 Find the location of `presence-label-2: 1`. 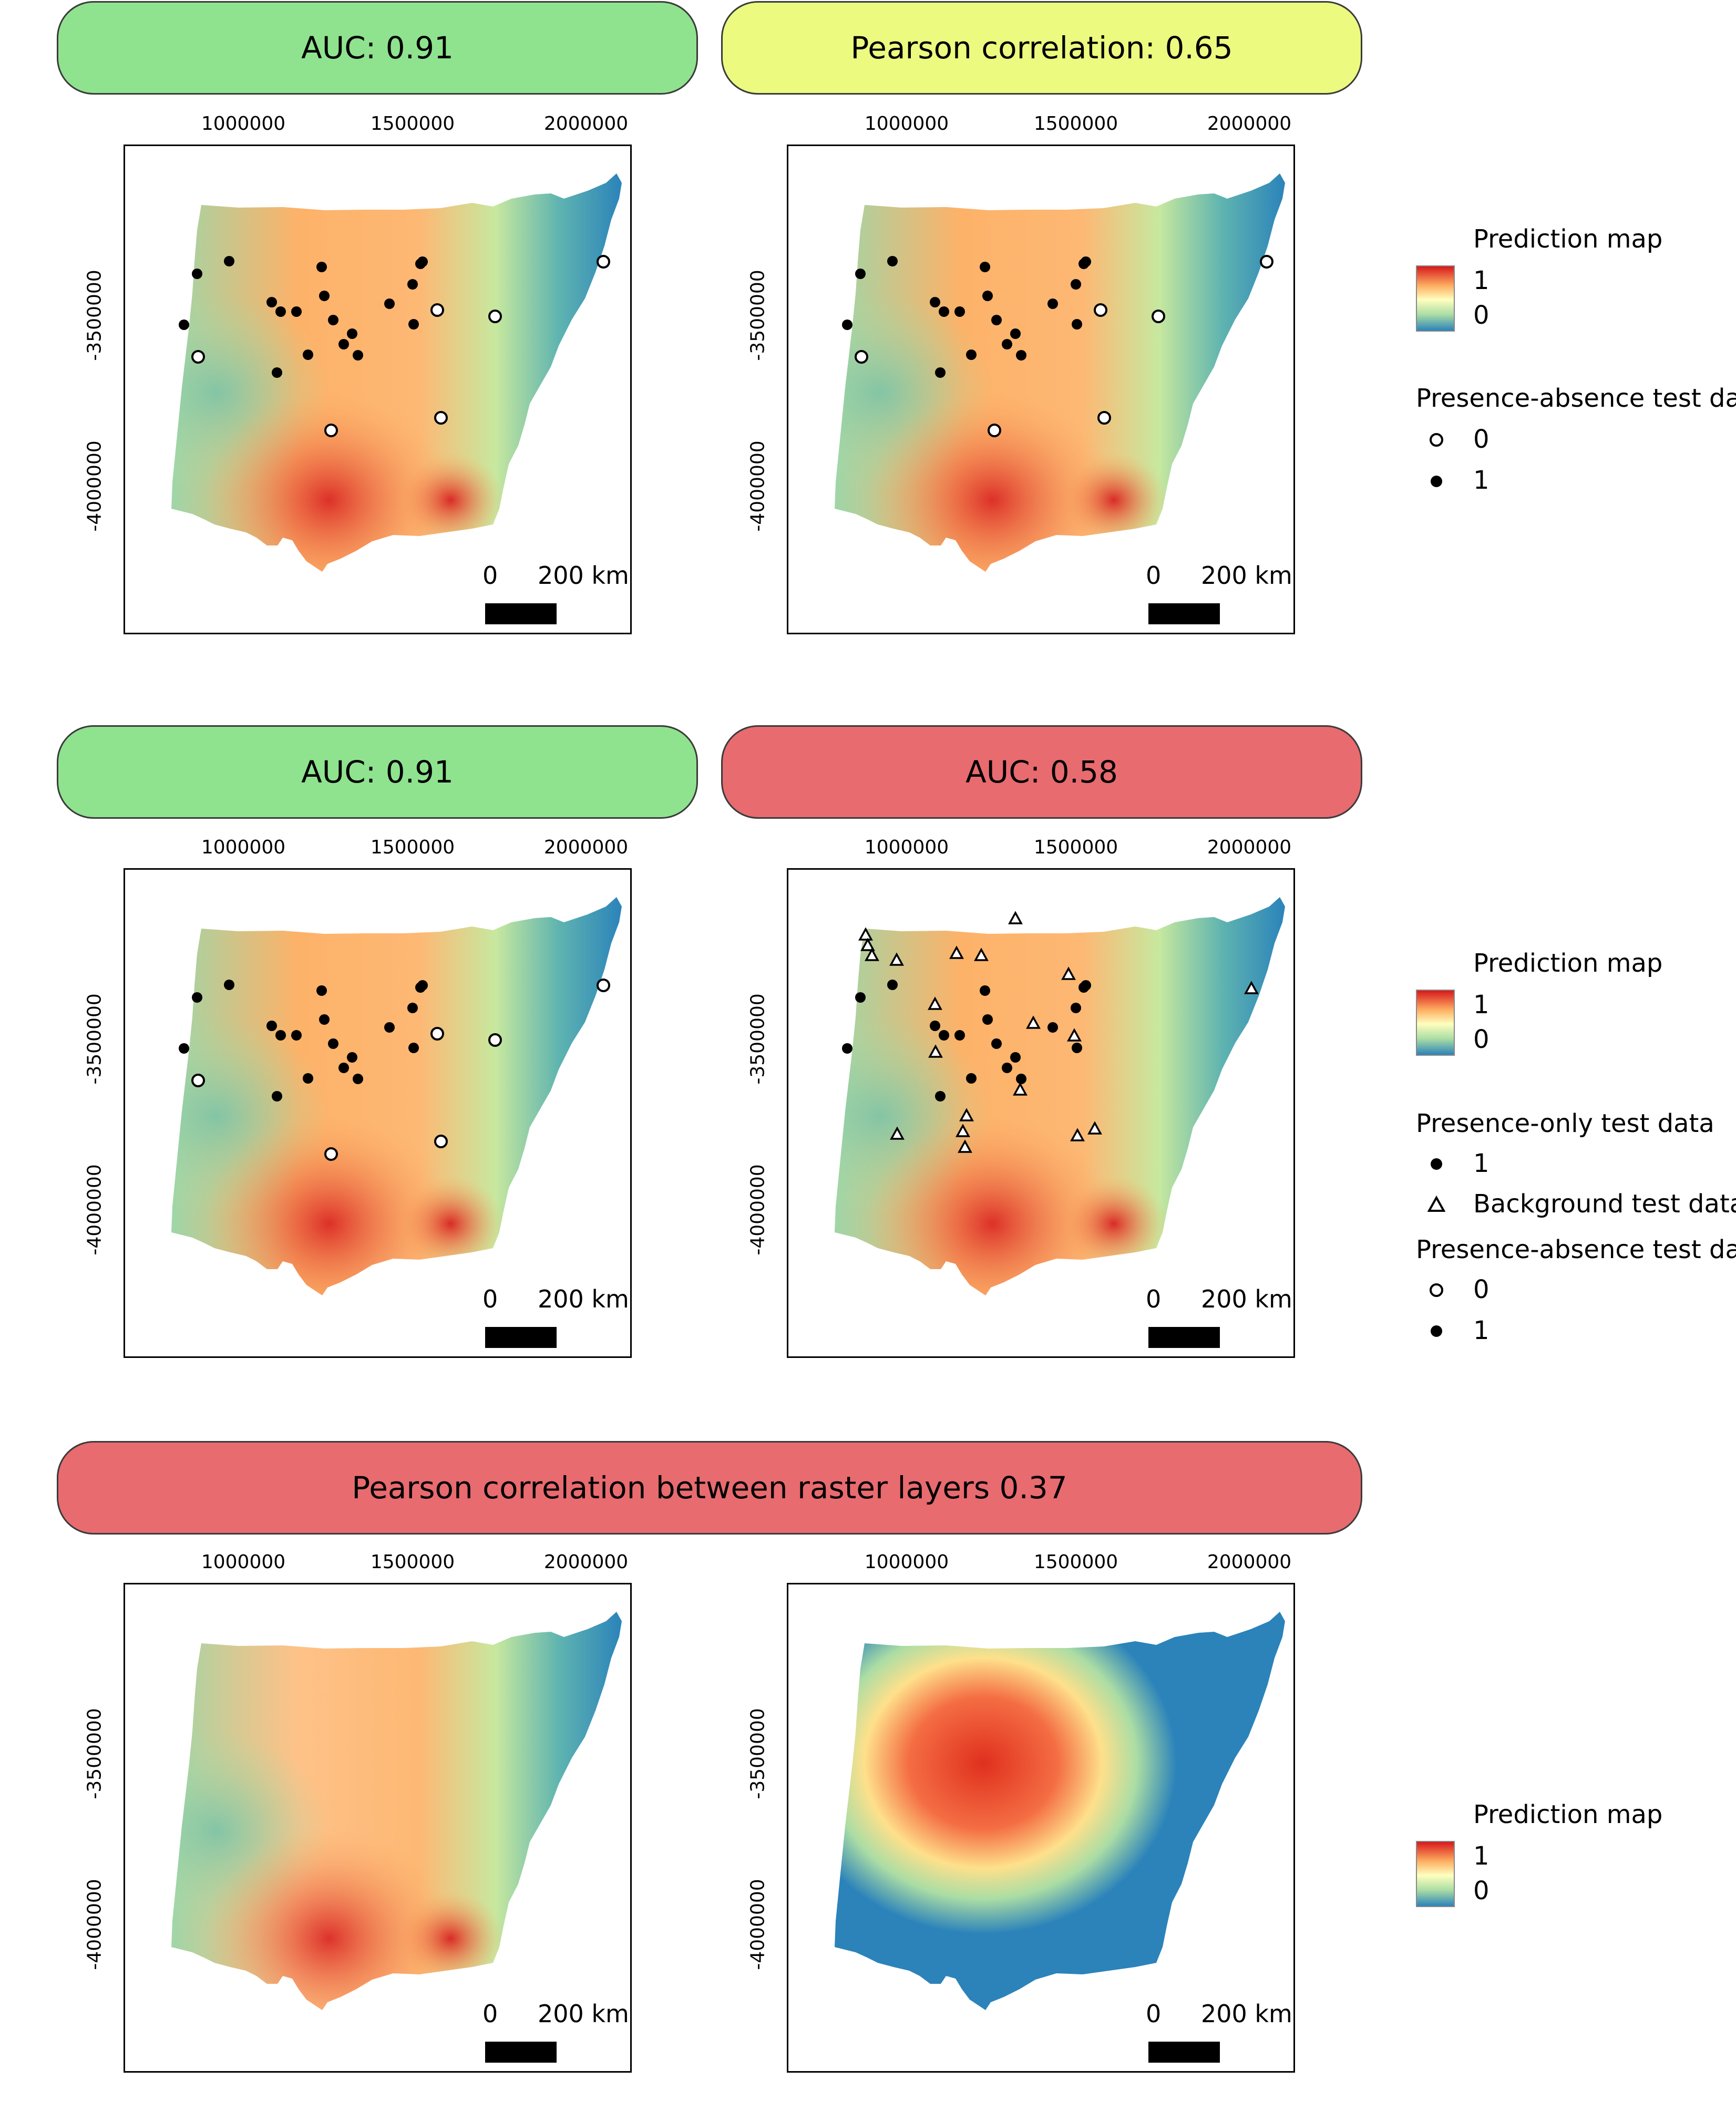

presence-label-2: 1 is located at coordinates (1482, 1330).